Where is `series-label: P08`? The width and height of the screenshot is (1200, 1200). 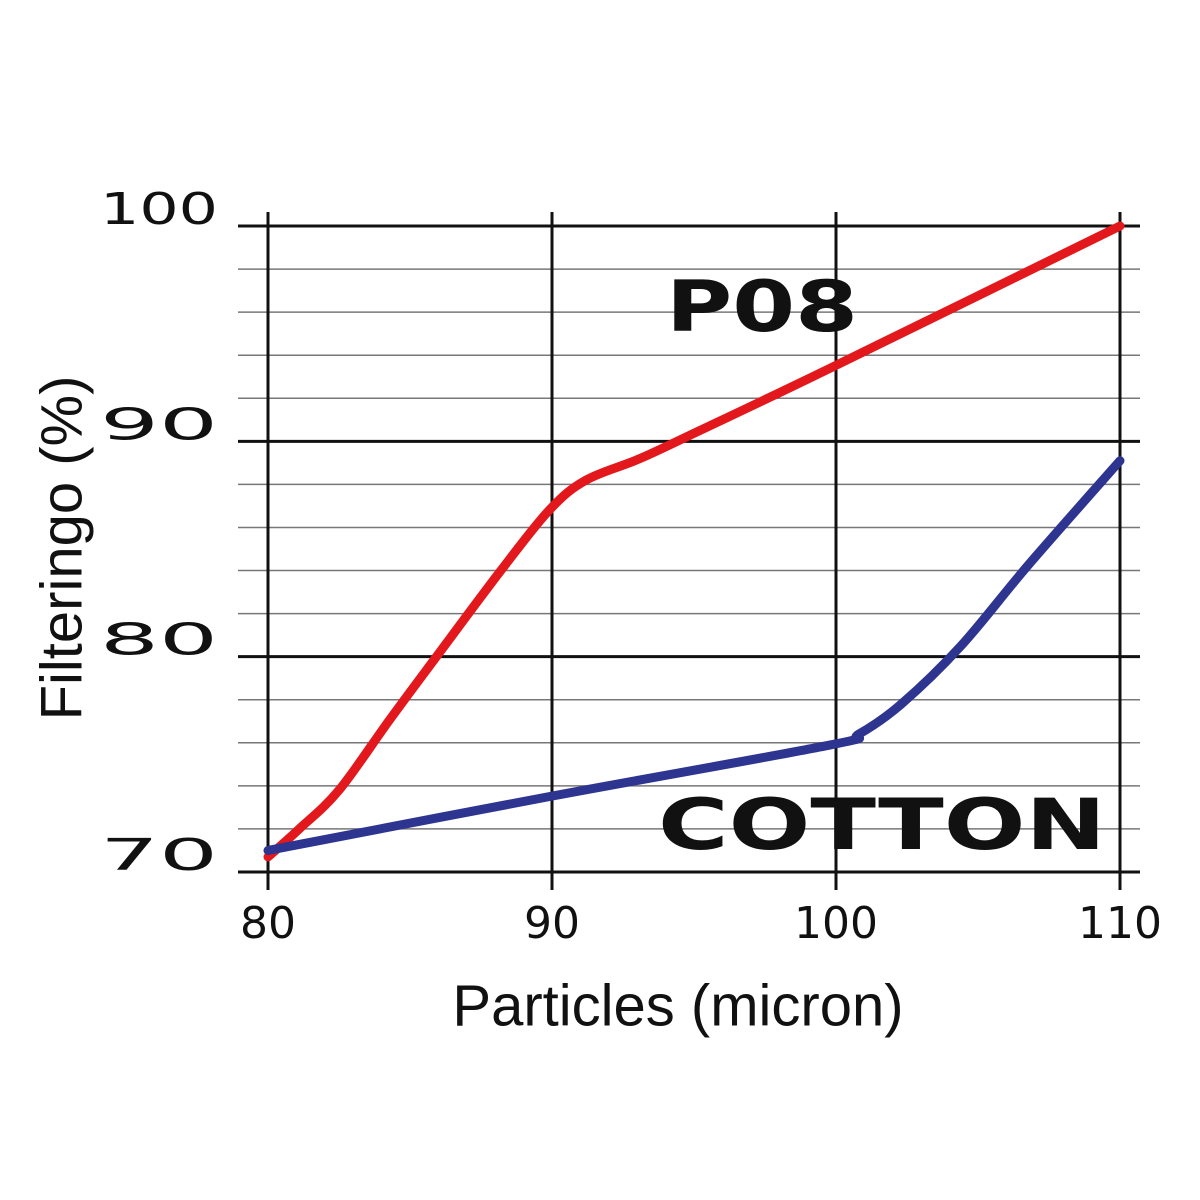
series-label: P08 is located at coordinates (762, 307).